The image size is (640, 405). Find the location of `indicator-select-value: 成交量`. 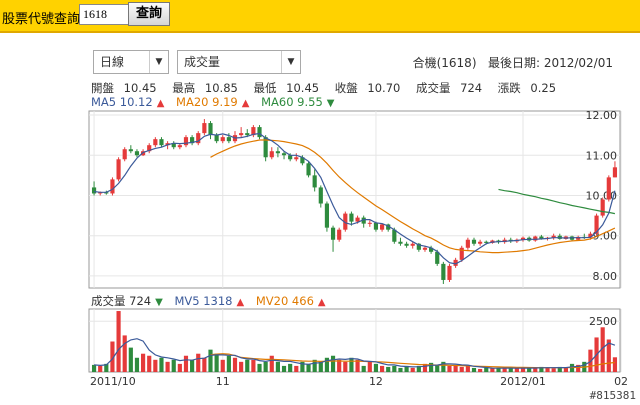

indicator-select-value: 成交量 is located at coordinates (202, 62).